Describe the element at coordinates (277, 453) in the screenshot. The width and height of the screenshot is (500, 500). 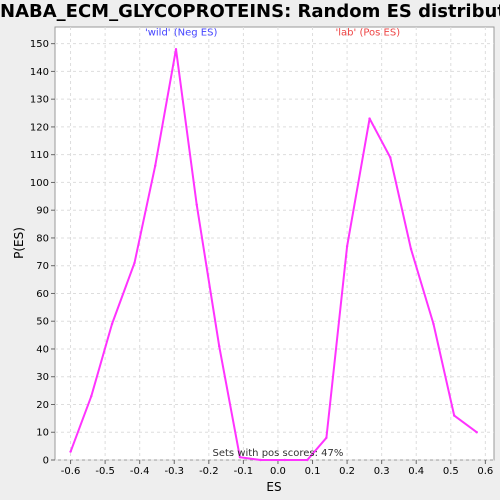
I see `chart-annotation: Sets with pos scores: 47%` at that location.